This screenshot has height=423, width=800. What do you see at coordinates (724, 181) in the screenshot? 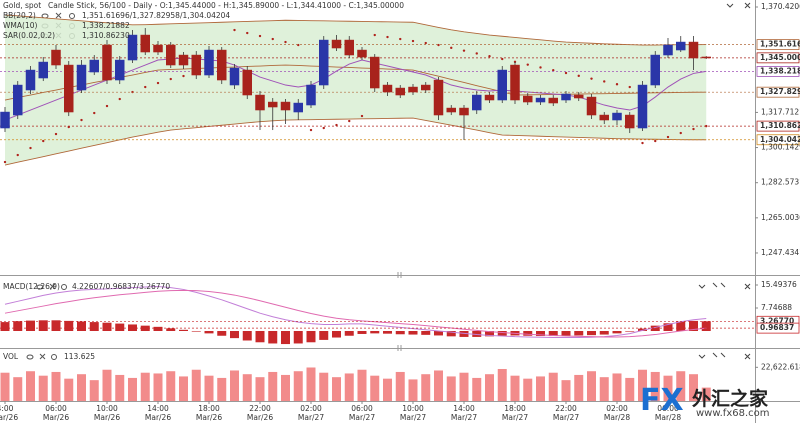
I see `pane-controls` at bounding box center [724, 181].